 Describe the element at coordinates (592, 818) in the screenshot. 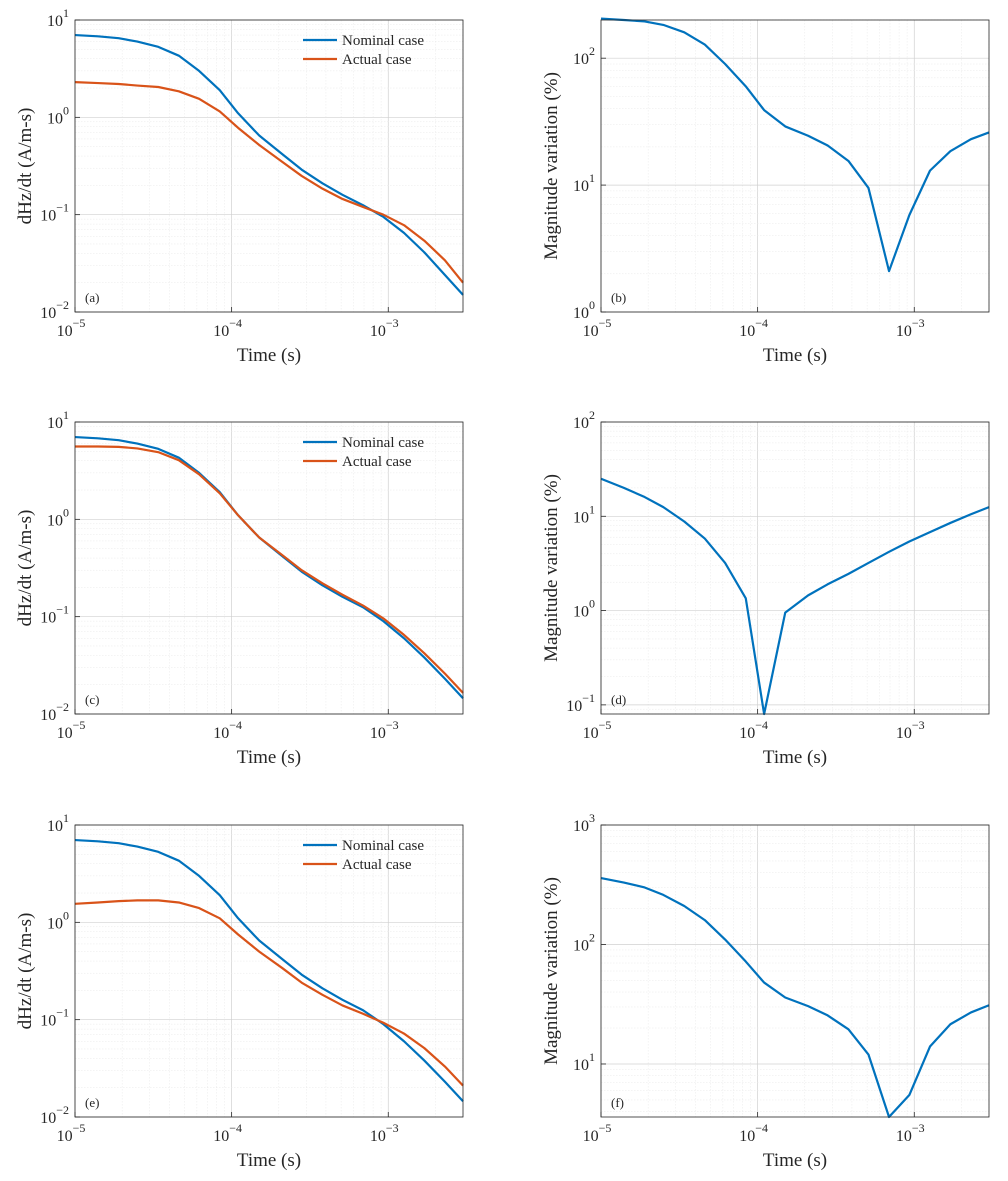

I see `y-tick-exp: 3` at that location.